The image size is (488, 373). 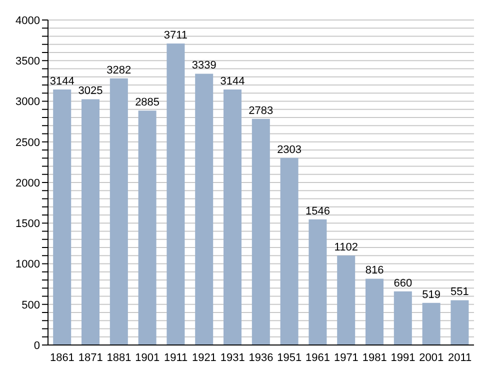 What do you see at coordinates (28, 20) in the screenshot?
I see `y-tick-label: 4000` at bounding box center [28, 20].